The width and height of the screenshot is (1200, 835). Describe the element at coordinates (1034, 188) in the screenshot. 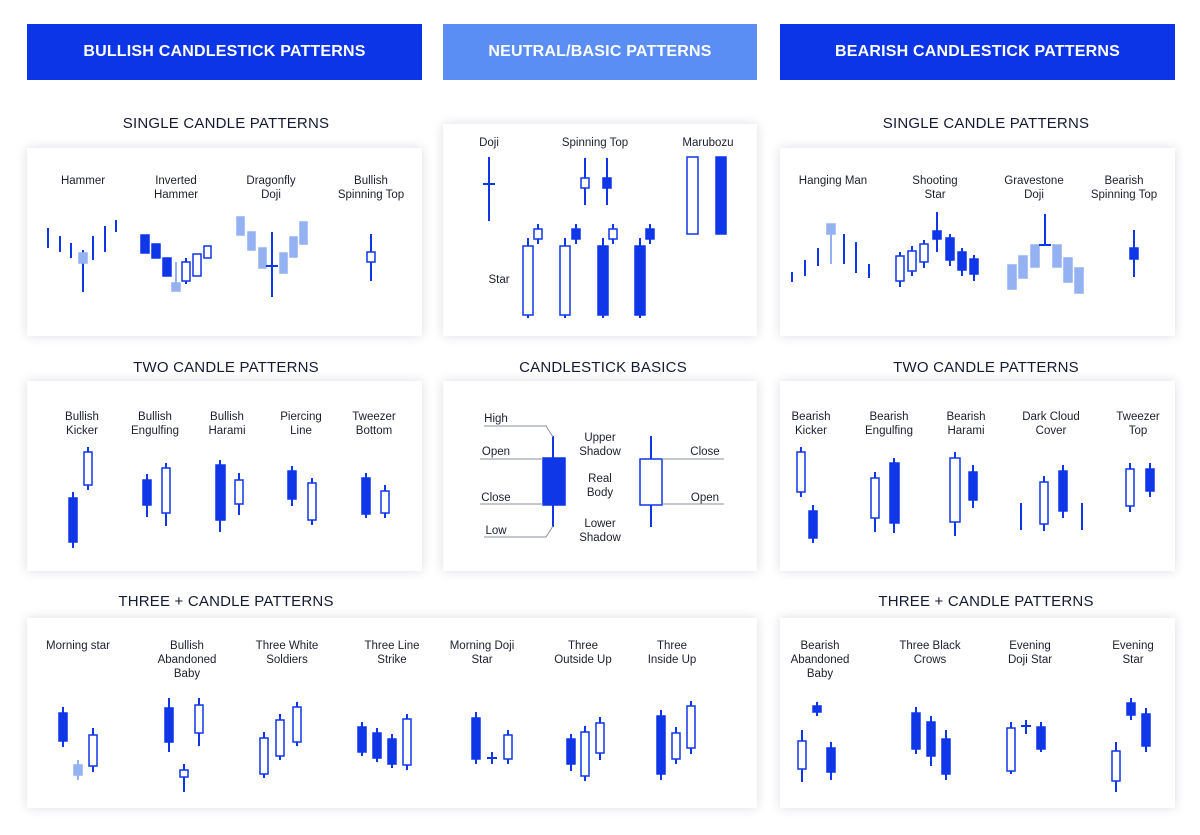

I see `label-gravestone-doji: Gravestone Doji` at that location.